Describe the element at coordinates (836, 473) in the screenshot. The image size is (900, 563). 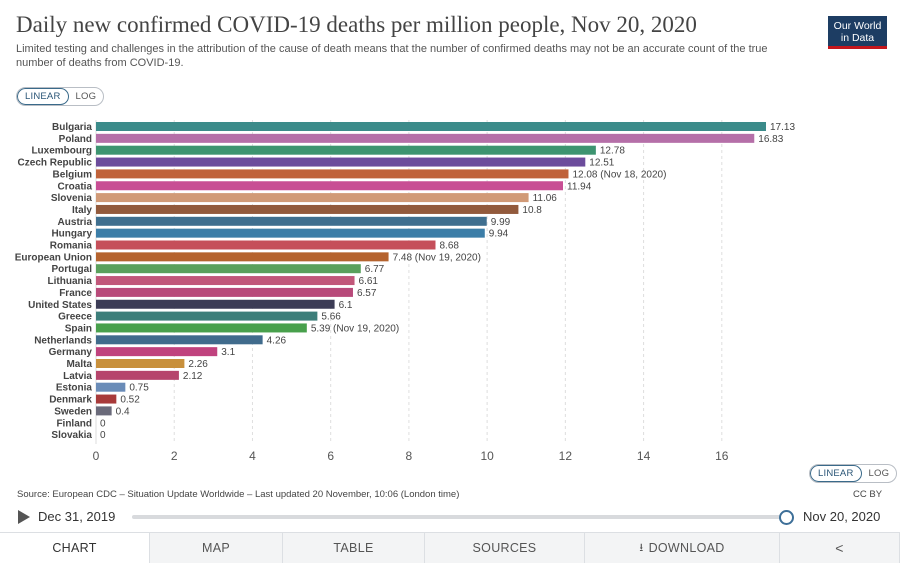
I see `linear-scale-button-bottom: LINEAR` at that location.